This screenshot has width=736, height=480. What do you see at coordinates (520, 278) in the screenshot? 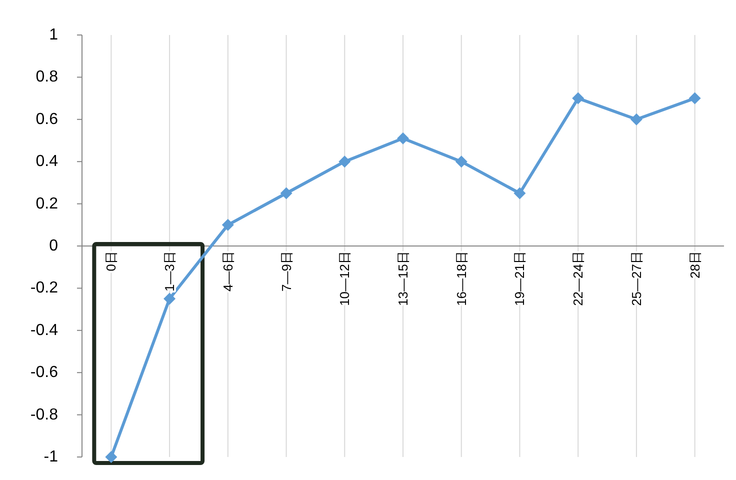
I see `x-tick-label: 19—21日` at bounding box center [520, 278].